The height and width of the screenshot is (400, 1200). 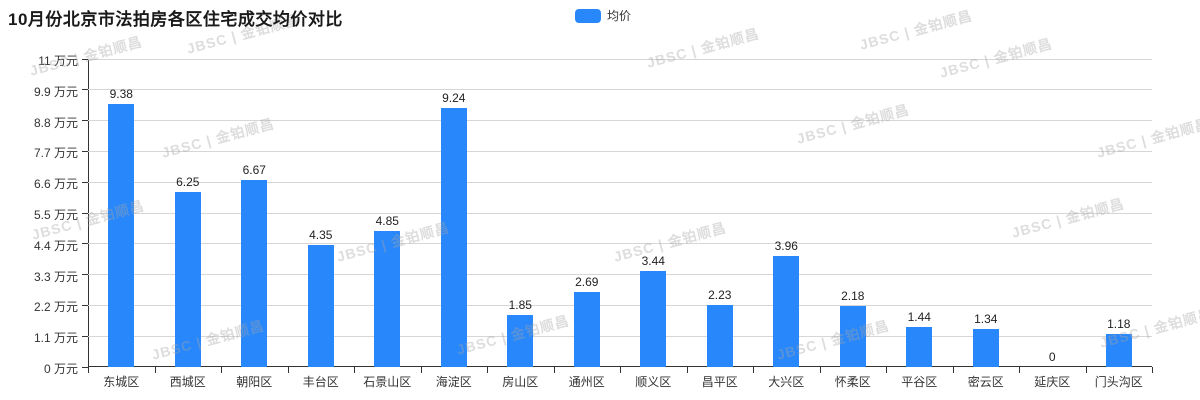 I want to click on x-axis-category-label: 大兴区, so click(x=786, y=382).